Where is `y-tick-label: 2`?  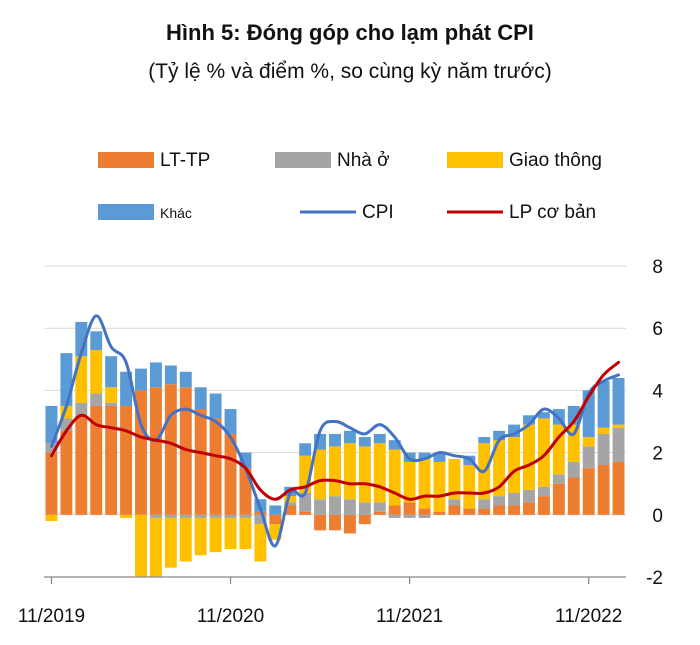
y-tick-label: 2 is located at coordinates (657, 454).